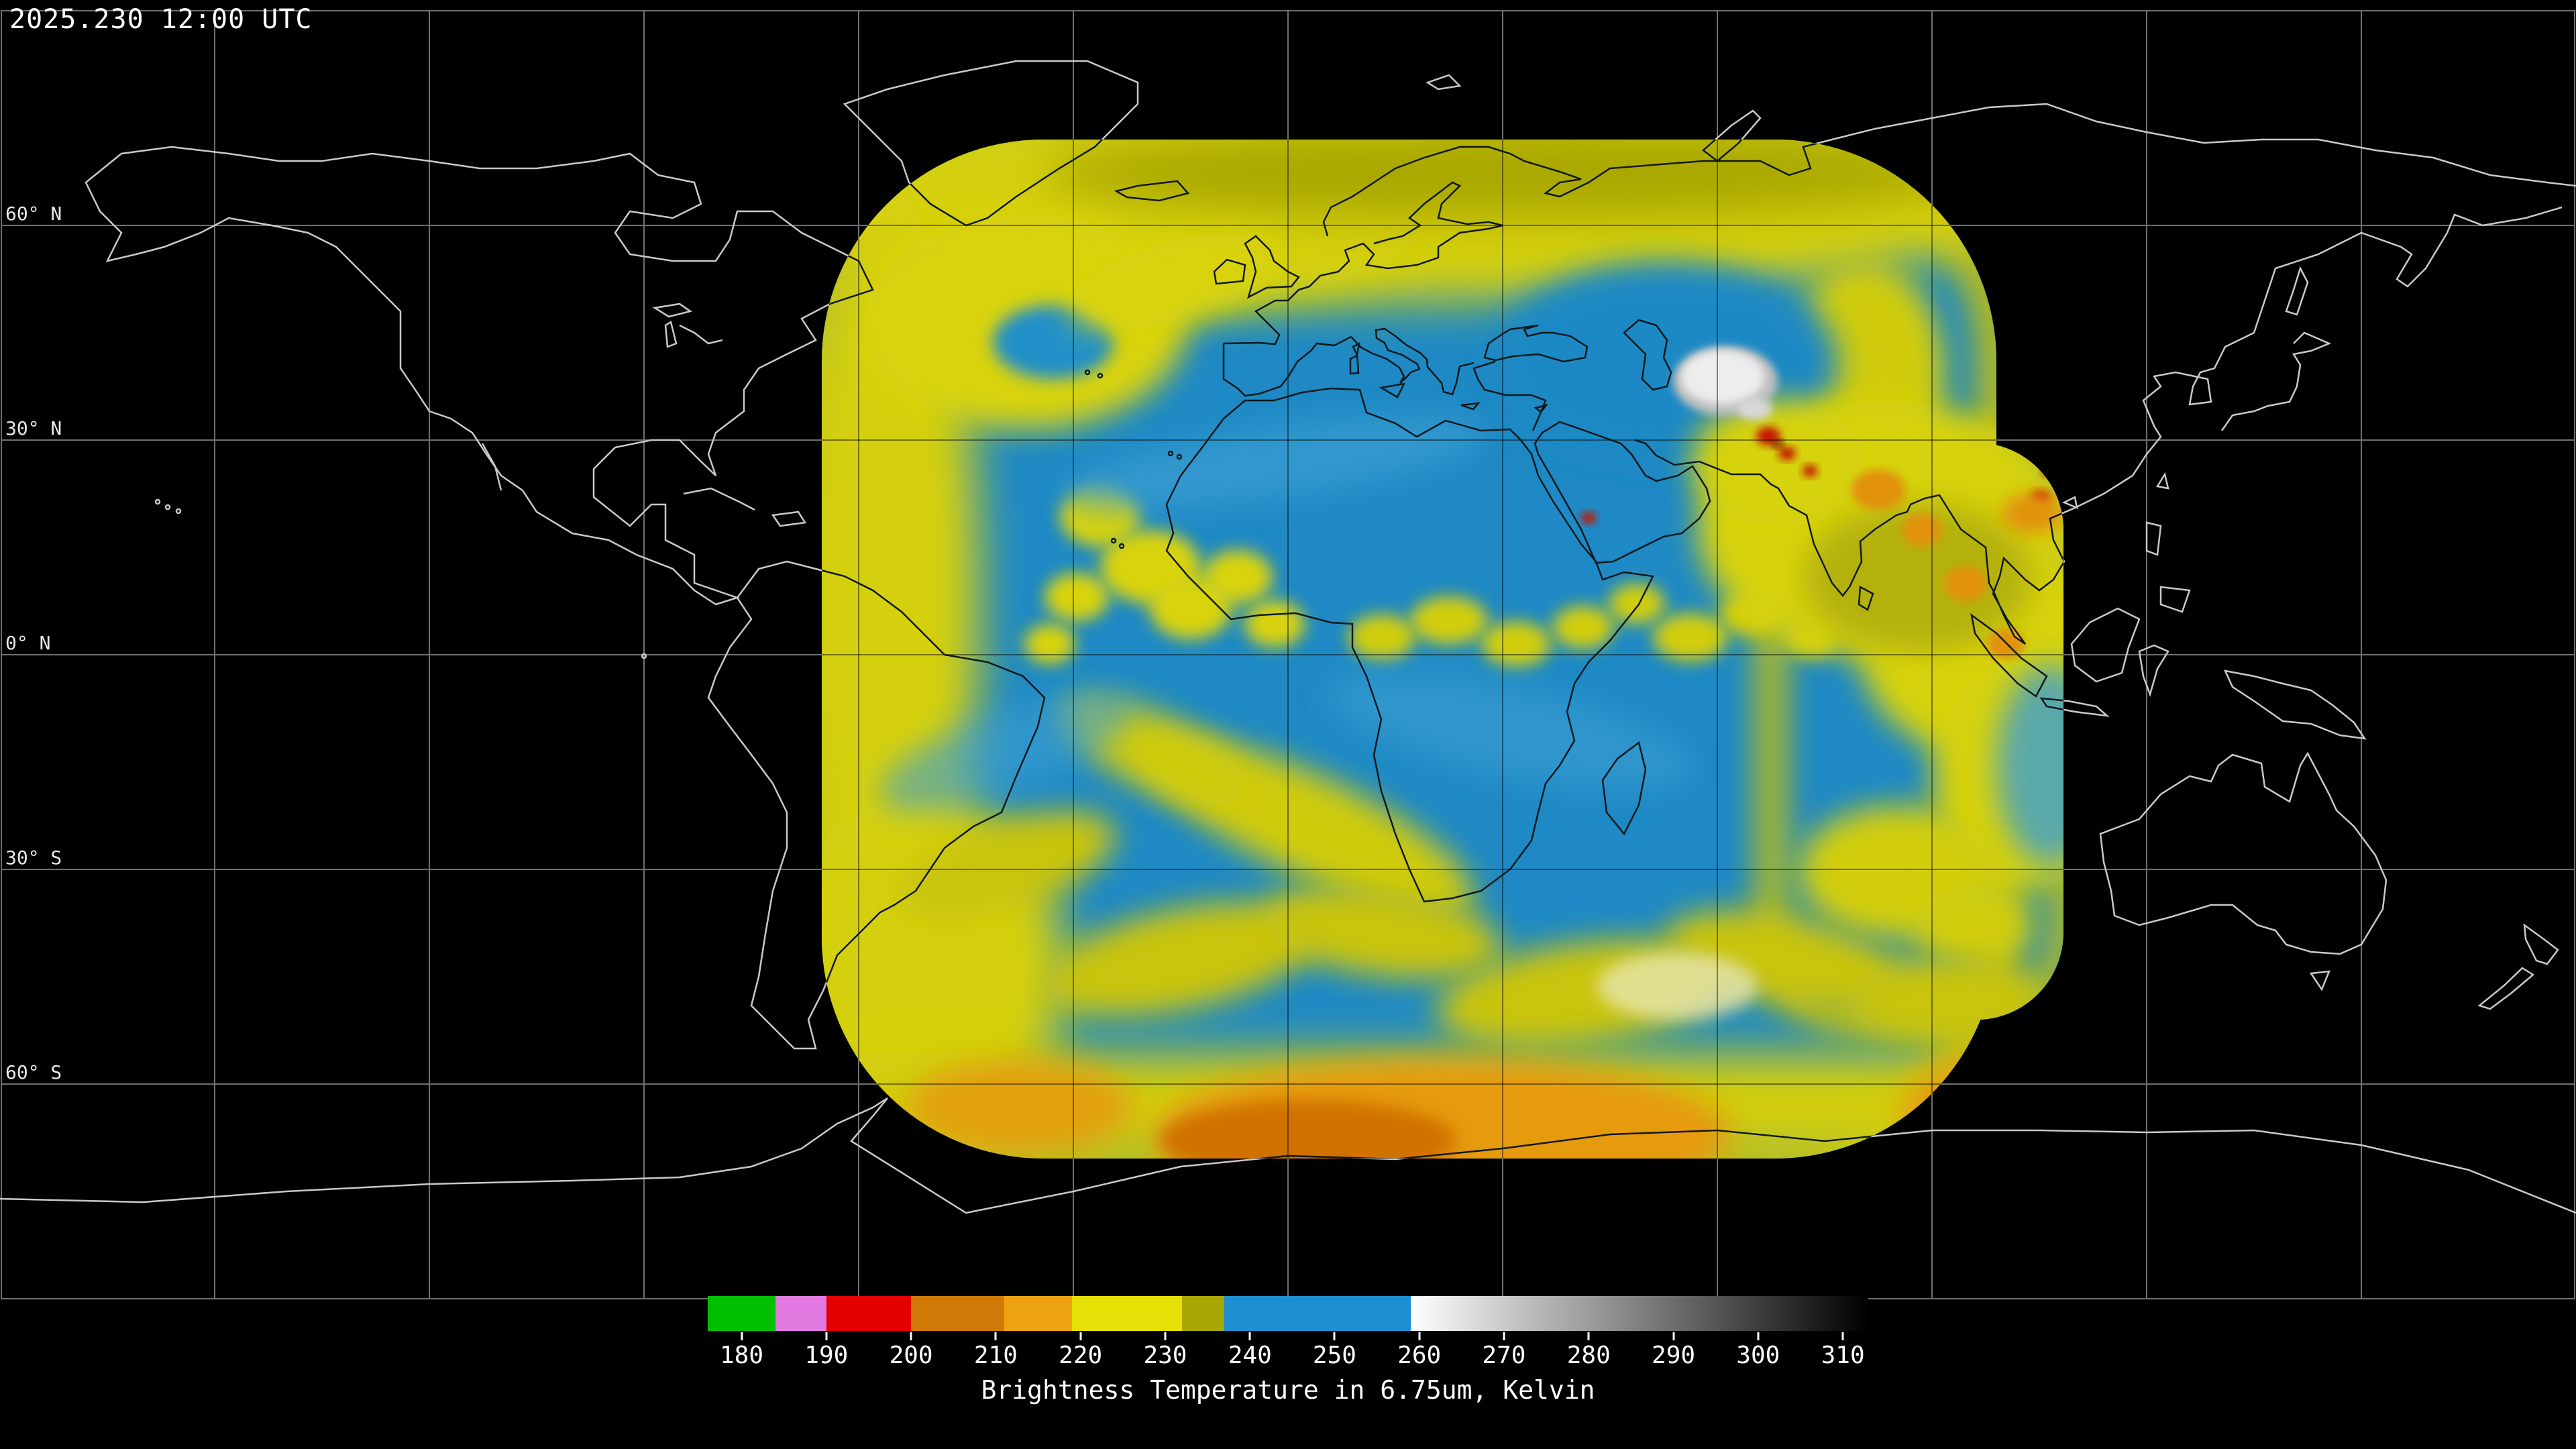  I want to click on colorbar-segments, so click(1288, 1313).